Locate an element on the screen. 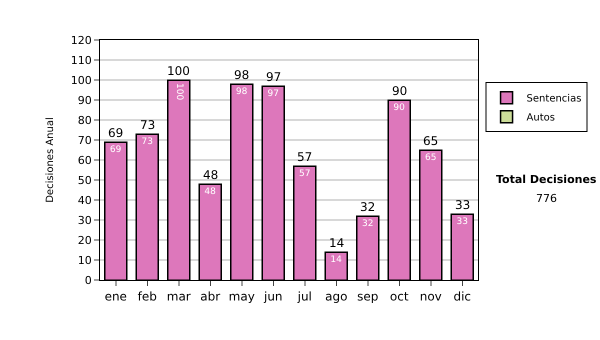 This screenshot has width=600, height=340. x-tick-label: nov is located at coordinates (431, 296).